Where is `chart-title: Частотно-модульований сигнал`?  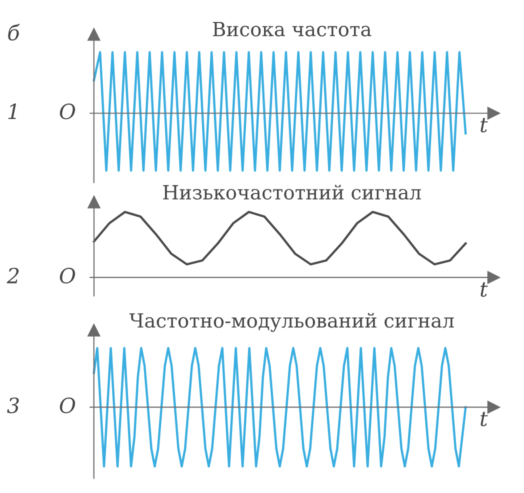 chart-title: Частотно-модульований сигнал is located at coordinates (291, 322).